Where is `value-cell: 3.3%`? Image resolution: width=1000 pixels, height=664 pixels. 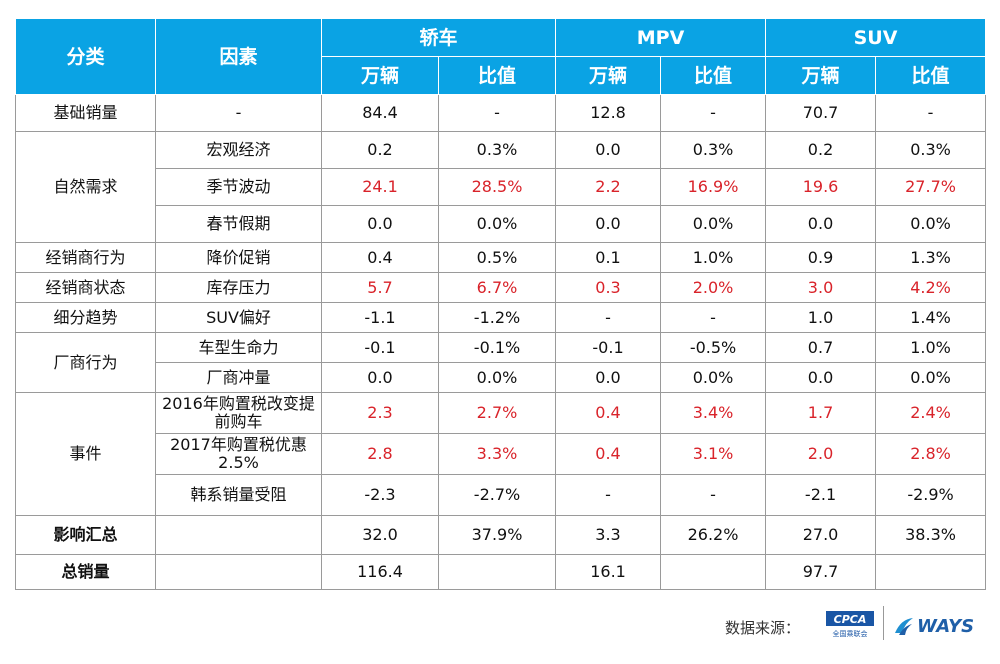
value-cell: 3.3% is located at coordinates (497, 454).